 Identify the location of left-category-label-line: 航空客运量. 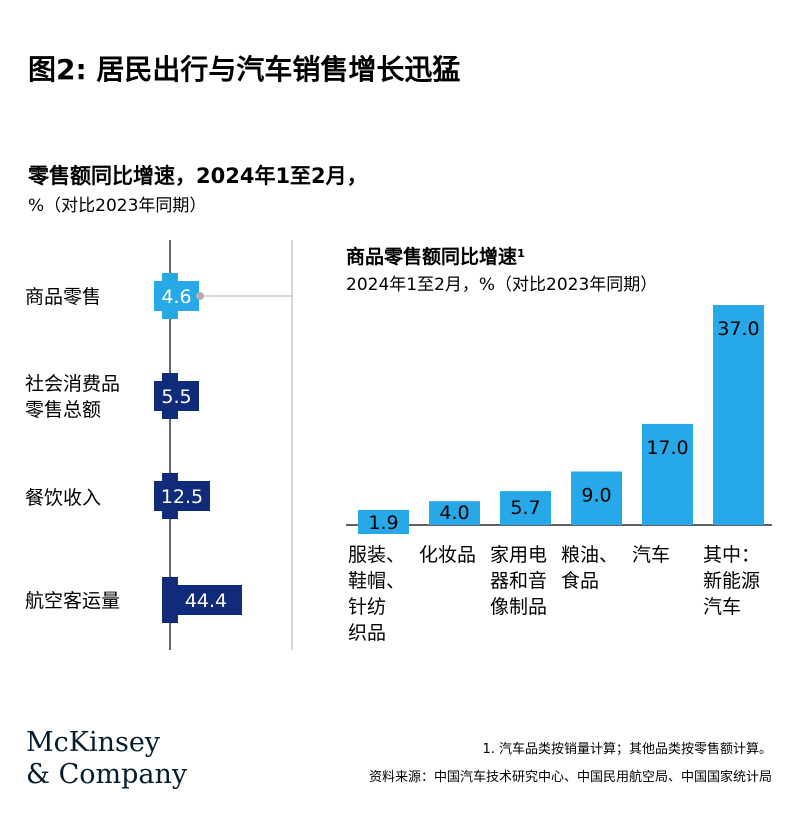
(73, 601).